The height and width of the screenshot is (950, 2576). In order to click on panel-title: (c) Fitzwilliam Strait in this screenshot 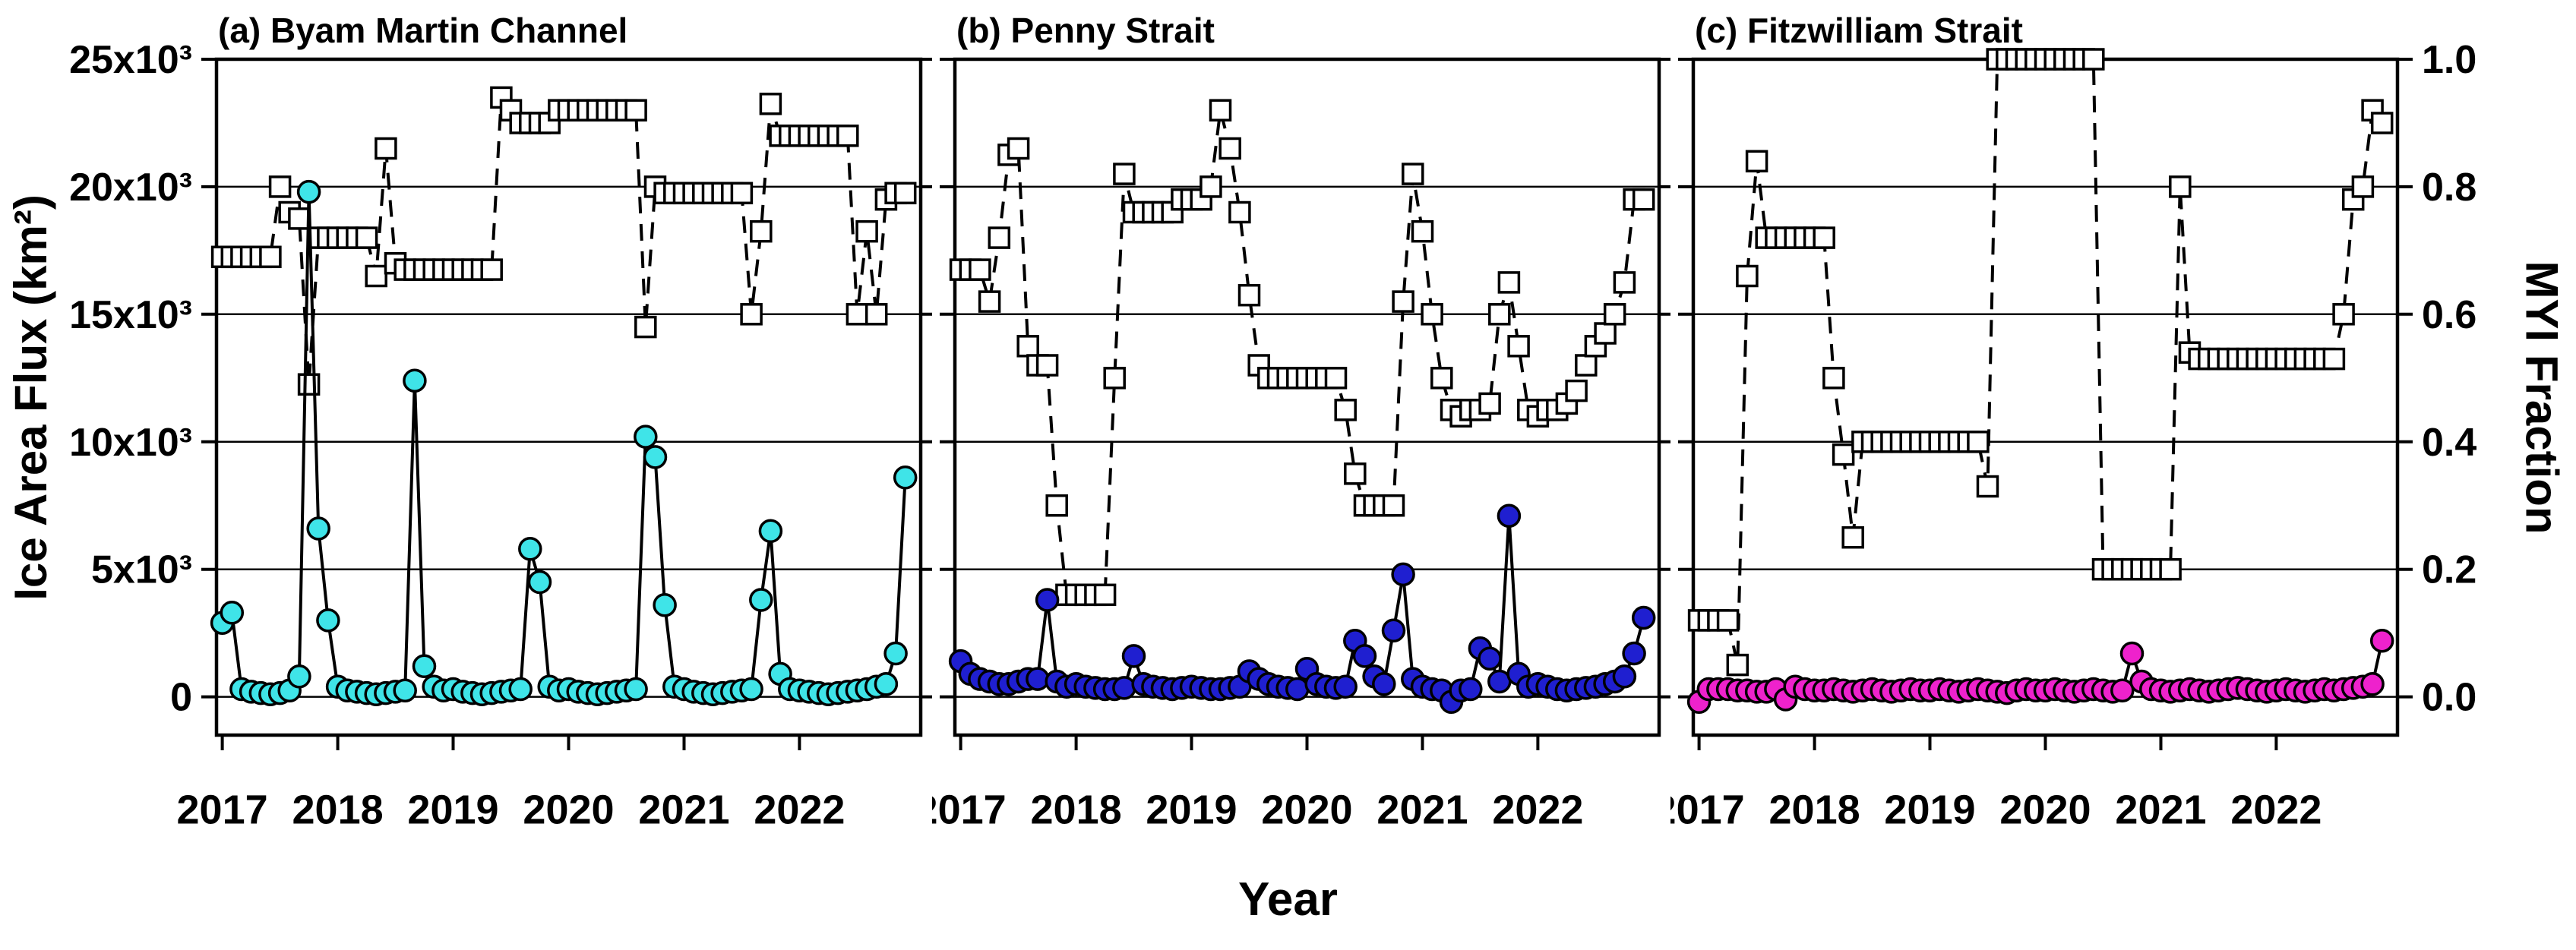, I will do `click(1859, 30)`.